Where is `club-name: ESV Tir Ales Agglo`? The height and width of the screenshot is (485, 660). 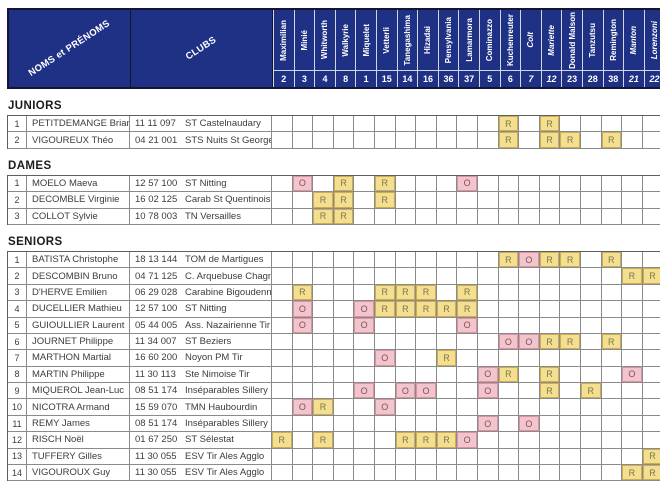 club-name: ESV Tir Ales Agglo is located at coordinates (225, 456).